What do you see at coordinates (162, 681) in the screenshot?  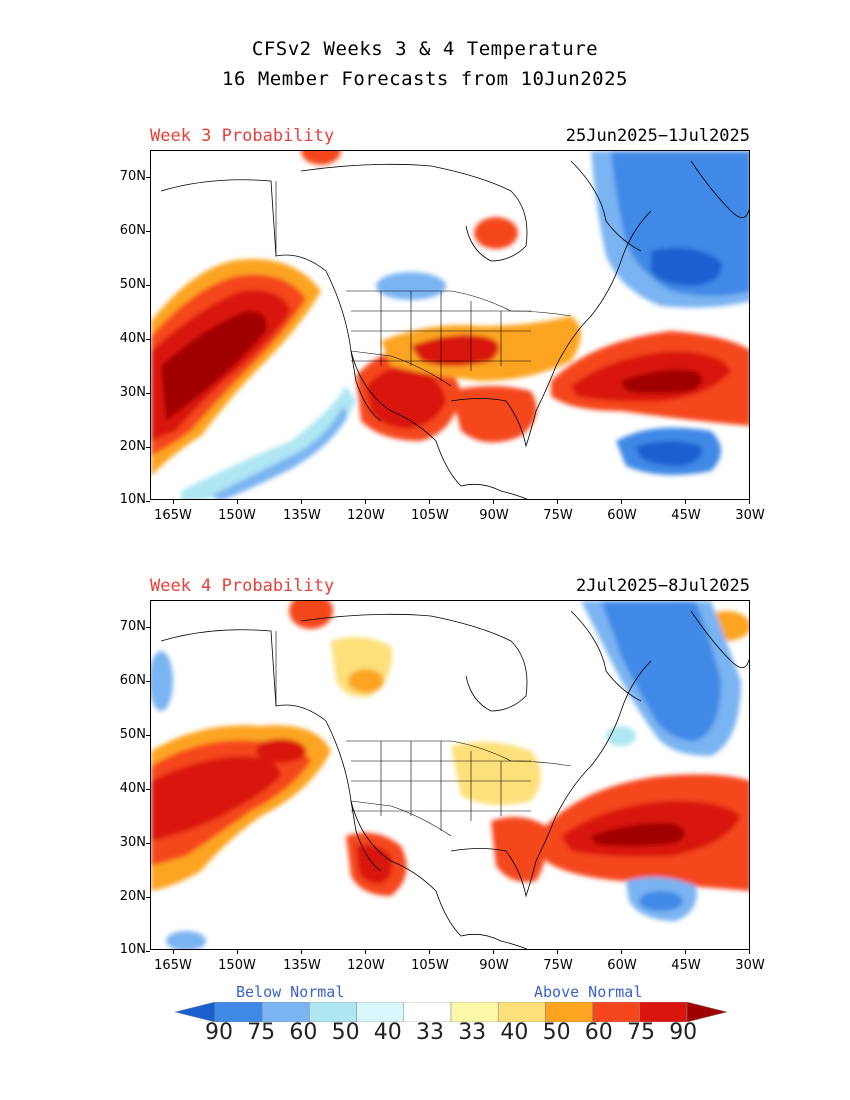 I see `week4-cool-west-edge` at bounding box center [162, 681].